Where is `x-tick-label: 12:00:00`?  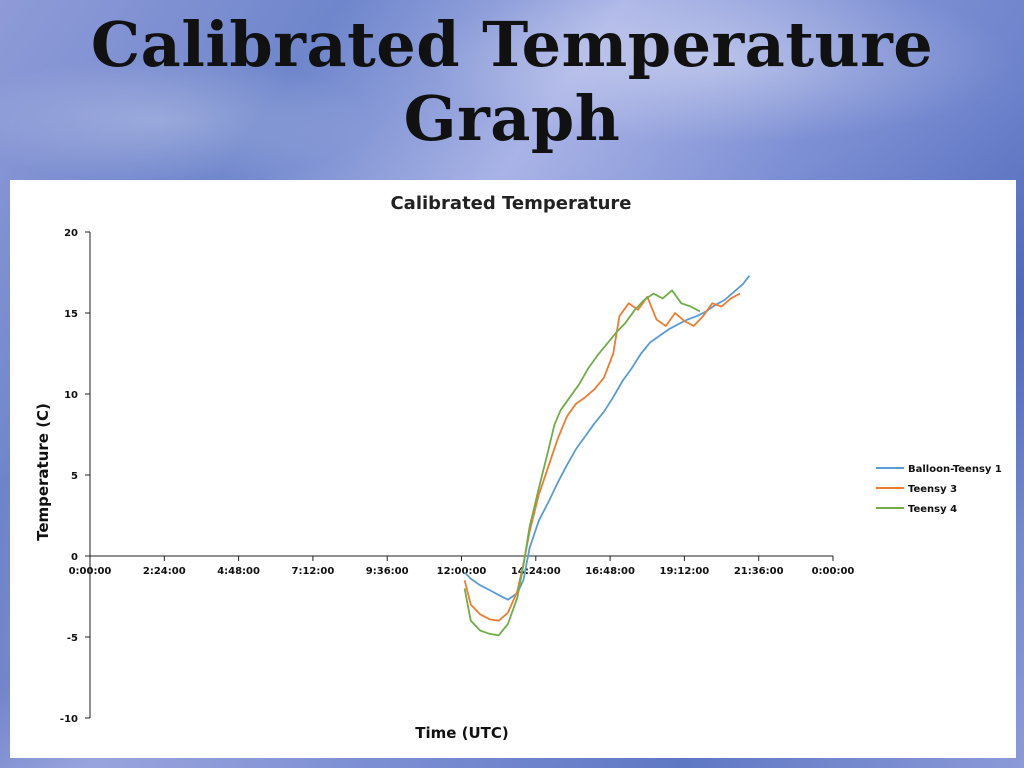 x-tick-label: 12:00:00 is located at coordinates (462, 571).